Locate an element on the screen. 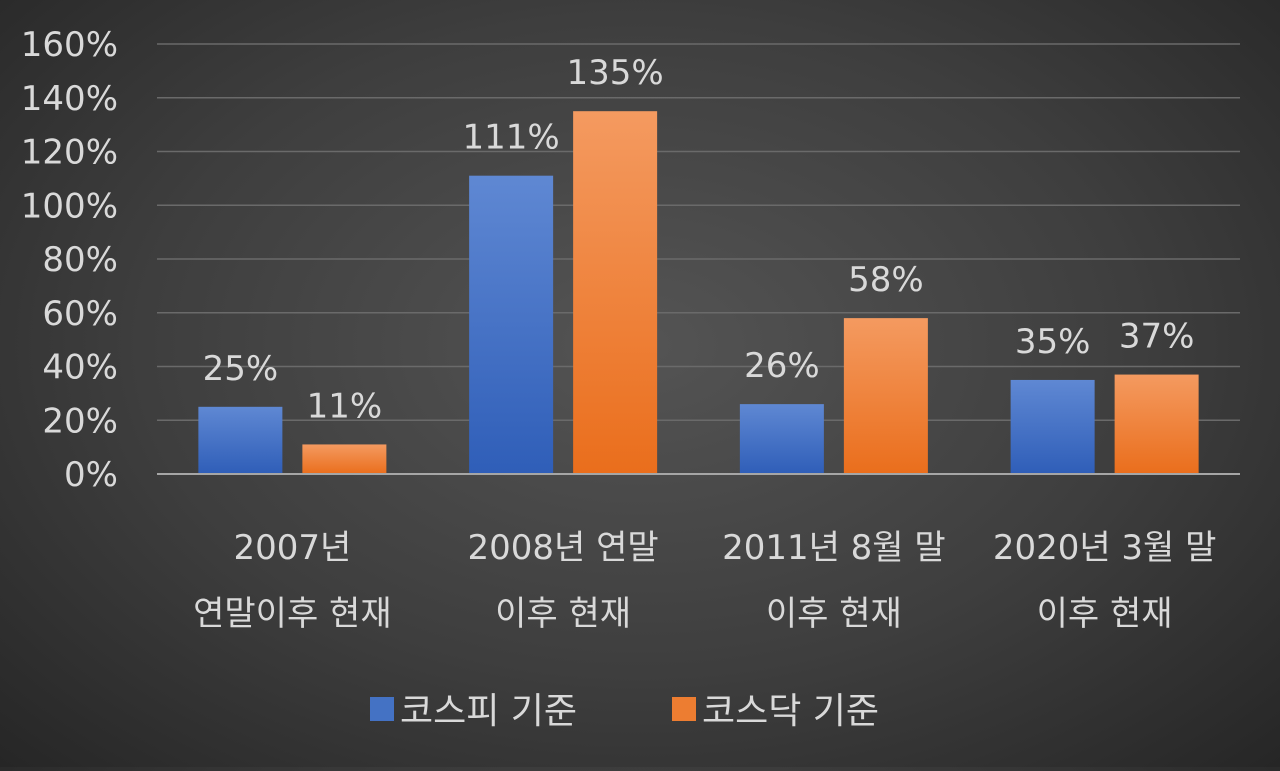  y-tick-label: 120% is located at coordinates (69, 153).